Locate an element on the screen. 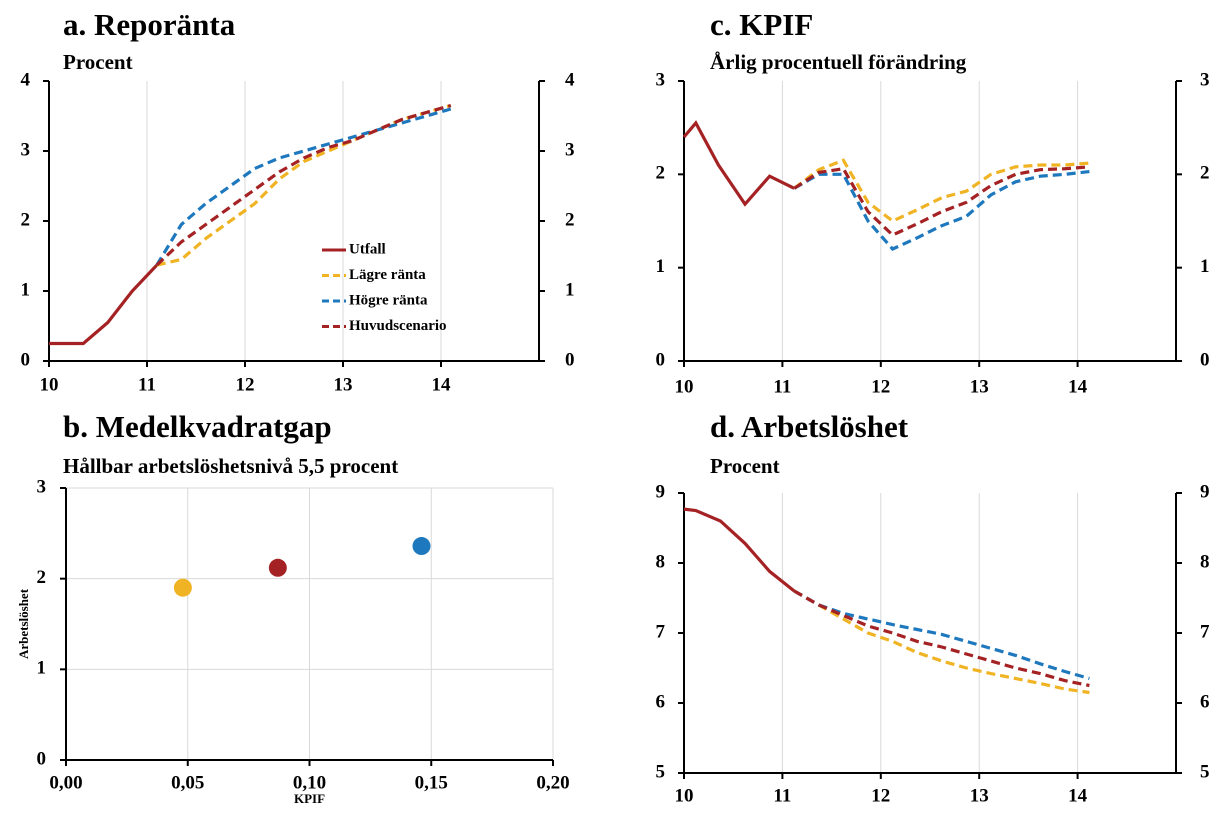 The image size is (1222, 819). y-tick-label-right: 7 is located at coordinates (1205, 631).